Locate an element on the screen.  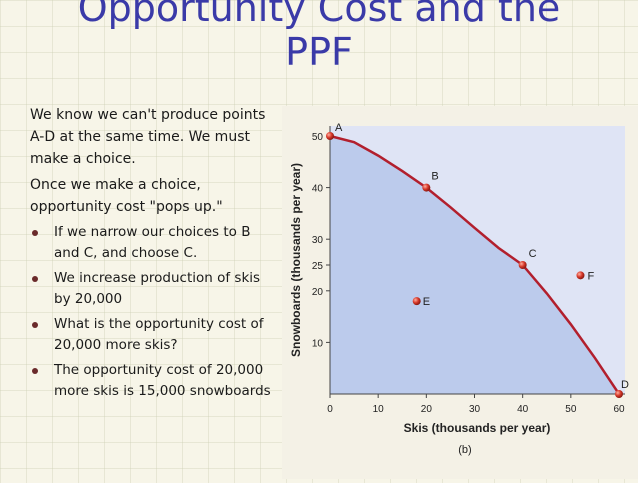
x-axis-ticks: 0 10 20 30 40 50 60 is located at coordinates (476, 404).